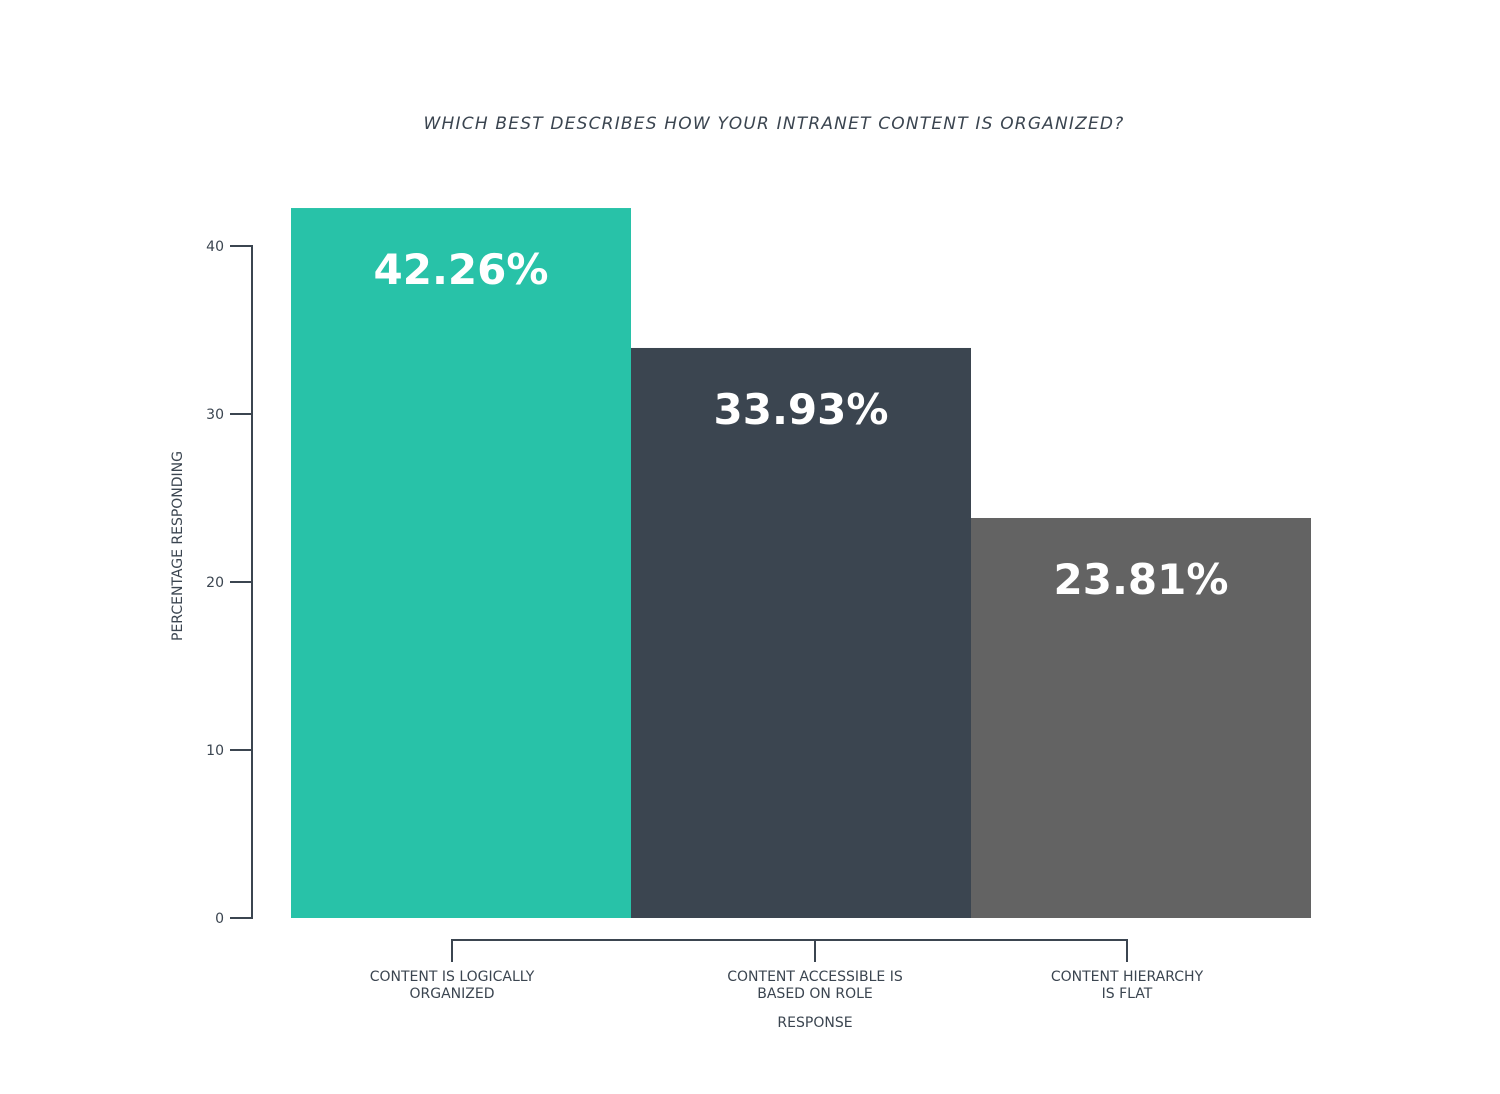  Describe the element at coordinates (1127, 985) in the screenshot. I see `x-tick-label-3: CONTENT HIERARCHY IS FLAT` at that location.